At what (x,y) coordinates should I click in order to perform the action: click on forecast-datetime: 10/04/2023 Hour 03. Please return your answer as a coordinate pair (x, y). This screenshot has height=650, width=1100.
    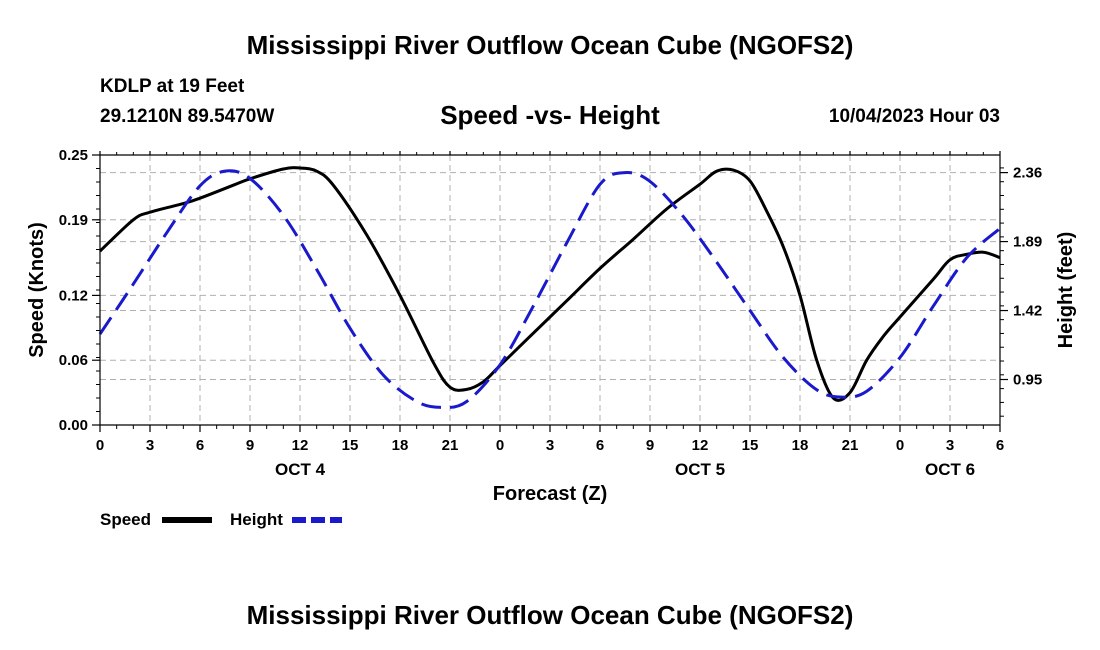
    Looking at the image, I should click on (914, 116).